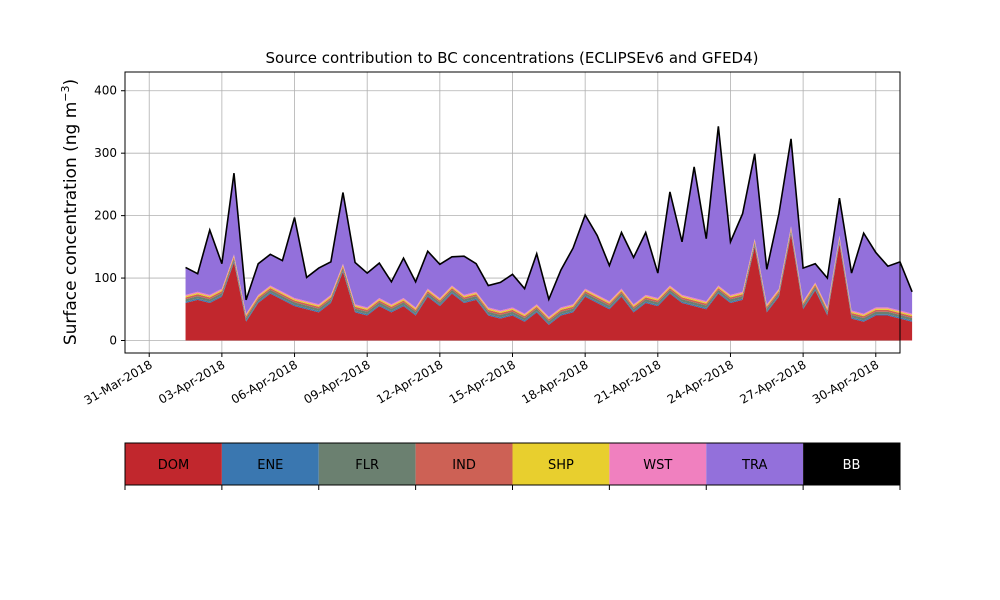 Image resolution: width=1000 pixels, height=600 pixels. Describe the element at coordinates (191, 381) in the screenshot. I see `x-tick-label: 03-Apr-2018` at that location.